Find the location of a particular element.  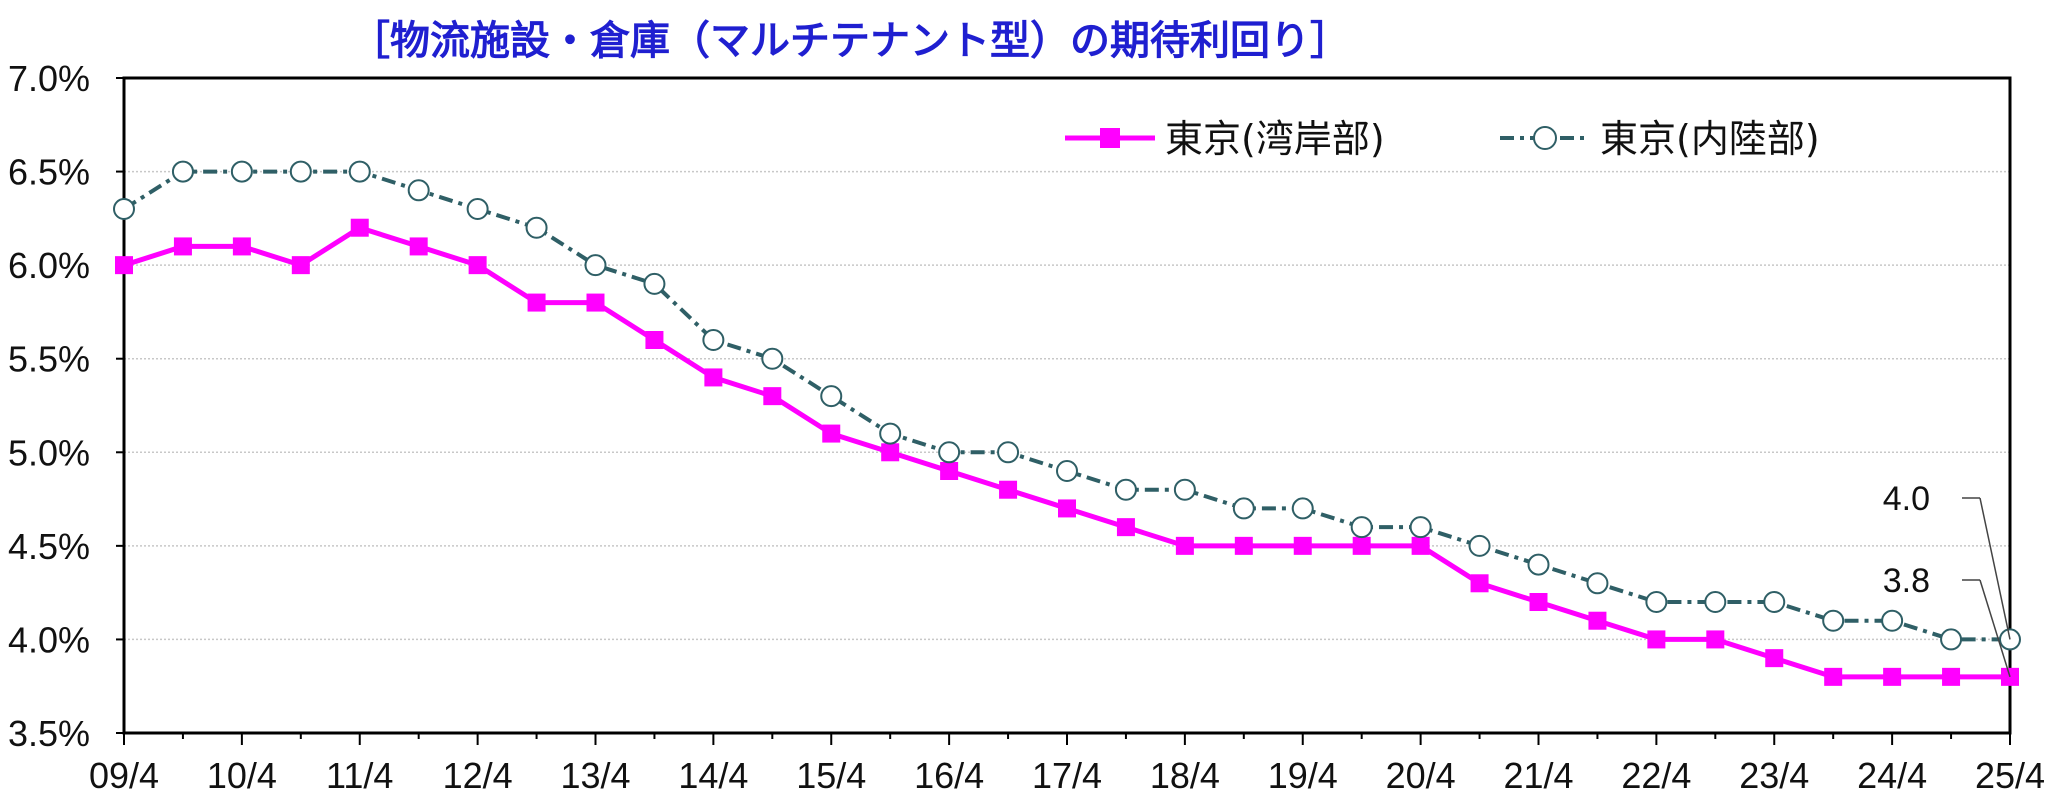

legend-label: 東京(湾岸部) is located at coordinates (1275, 139).